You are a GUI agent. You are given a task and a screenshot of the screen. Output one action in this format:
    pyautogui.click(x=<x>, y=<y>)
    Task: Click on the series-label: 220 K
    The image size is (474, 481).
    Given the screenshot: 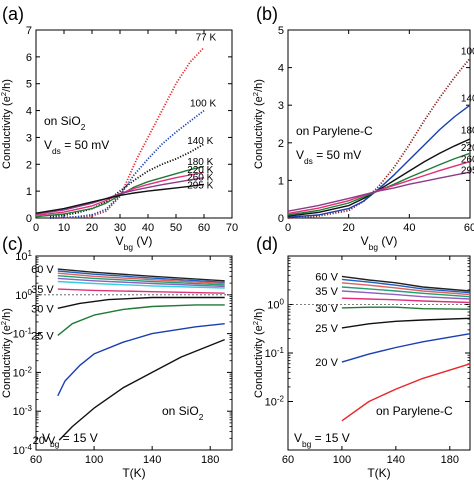 What is the action you would take?
    pyautogui.click(x=200, y=170)
    